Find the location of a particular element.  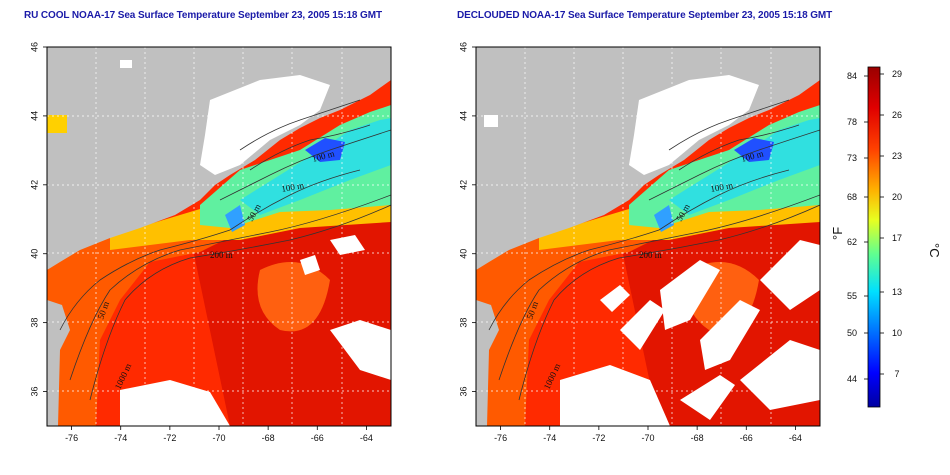

celsius-unit-label: °C is located at coordinates (934, 250).